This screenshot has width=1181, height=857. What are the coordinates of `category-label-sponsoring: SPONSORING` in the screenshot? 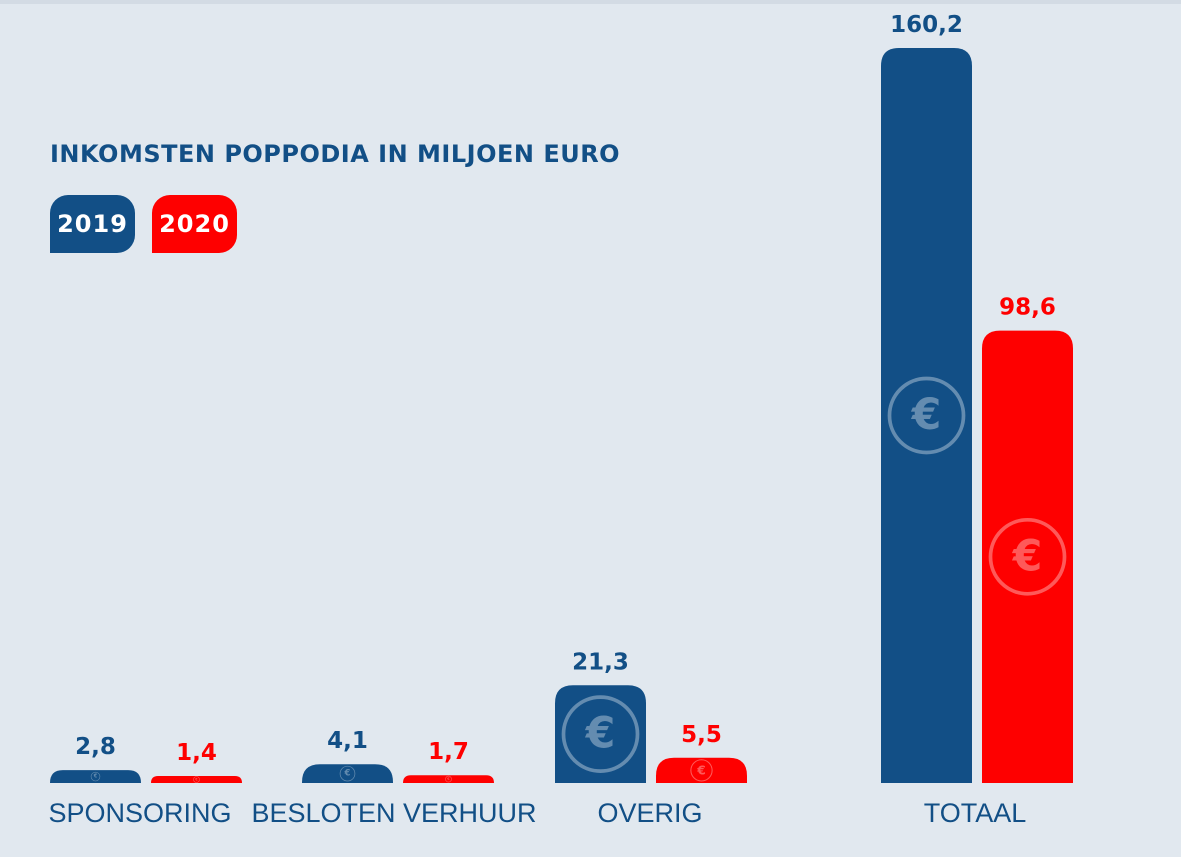 It's located at (139, 813).